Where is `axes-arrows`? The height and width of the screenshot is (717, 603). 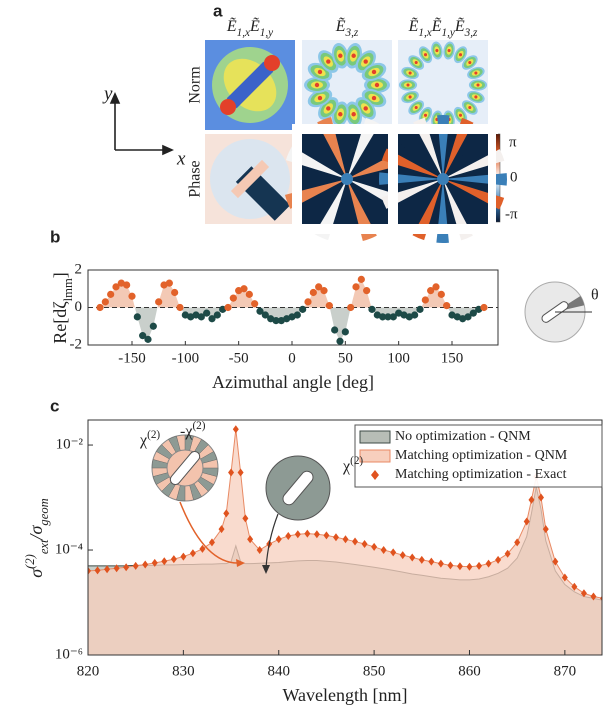
axes-arrows is located at coordinates (141, 124).